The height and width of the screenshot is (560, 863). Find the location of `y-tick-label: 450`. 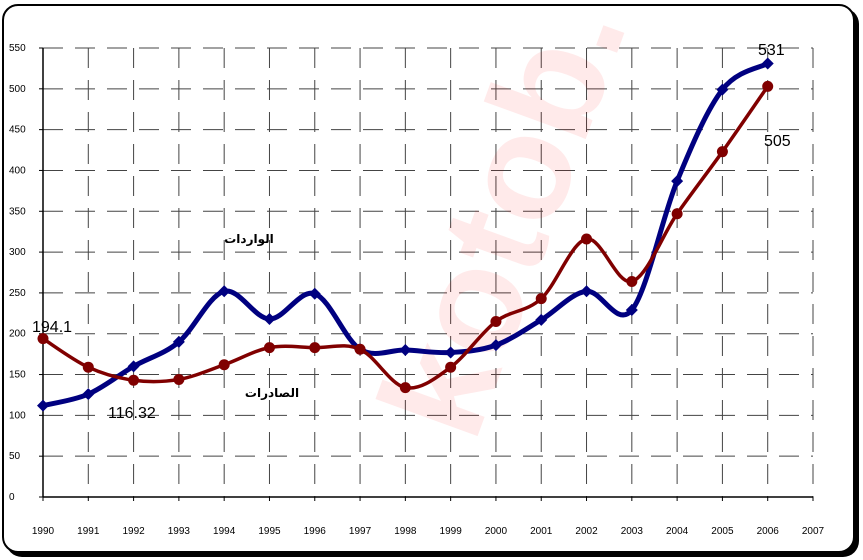

y-tick-label: 450 is located at coordinates (17, 130).